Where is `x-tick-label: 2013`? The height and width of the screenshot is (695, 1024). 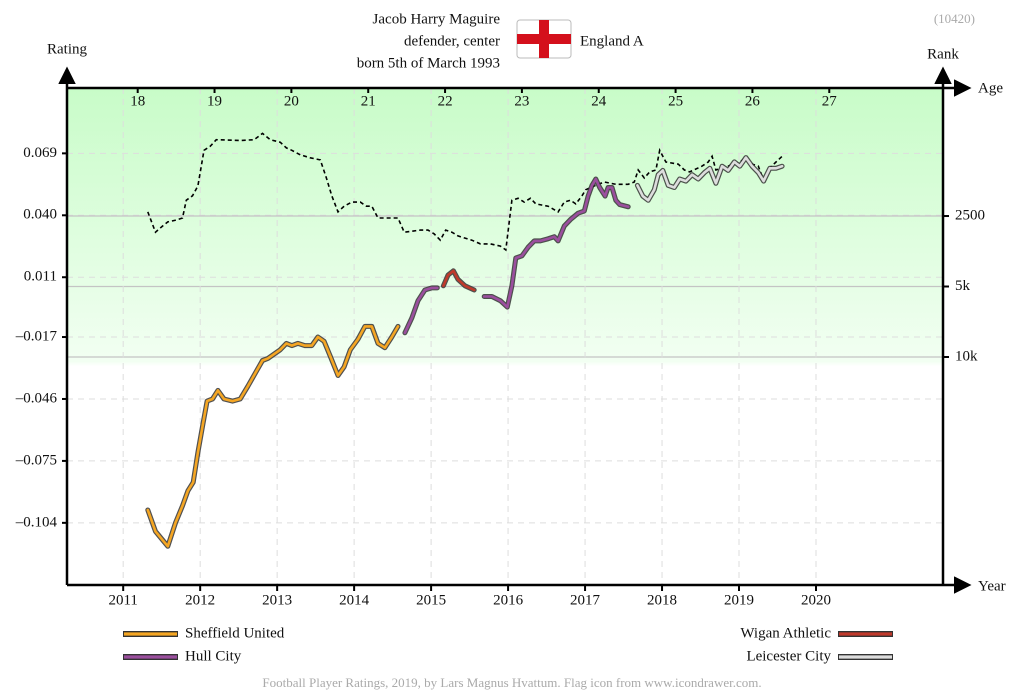
x-tick-label: 2013 is located at coordinates (277, 600).